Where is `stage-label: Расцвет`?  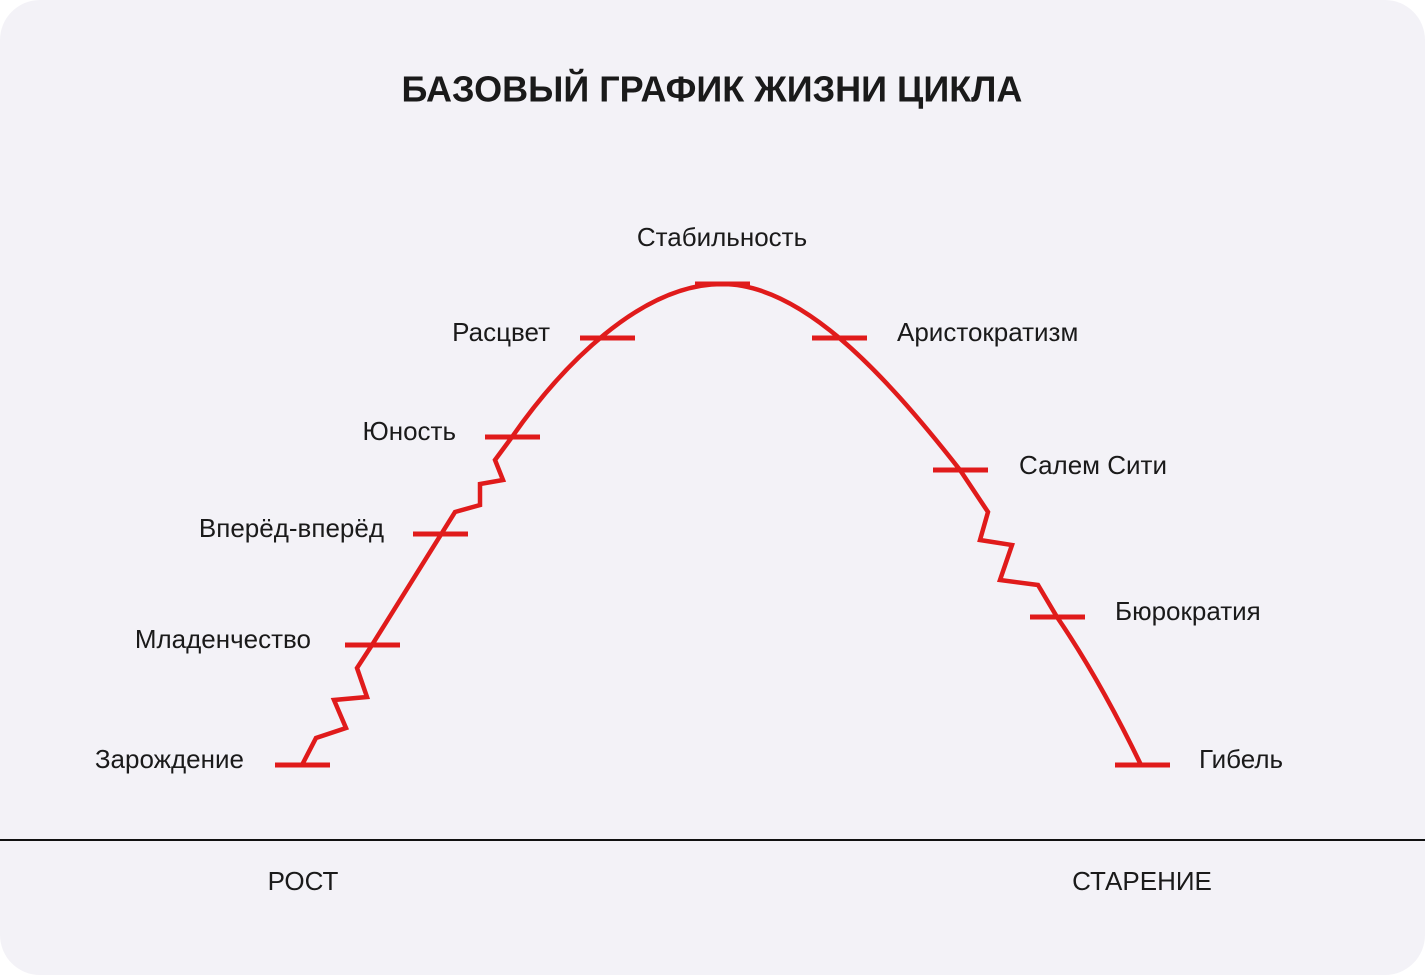 stage-label: Расцвет is located at coordinates (501, 332).